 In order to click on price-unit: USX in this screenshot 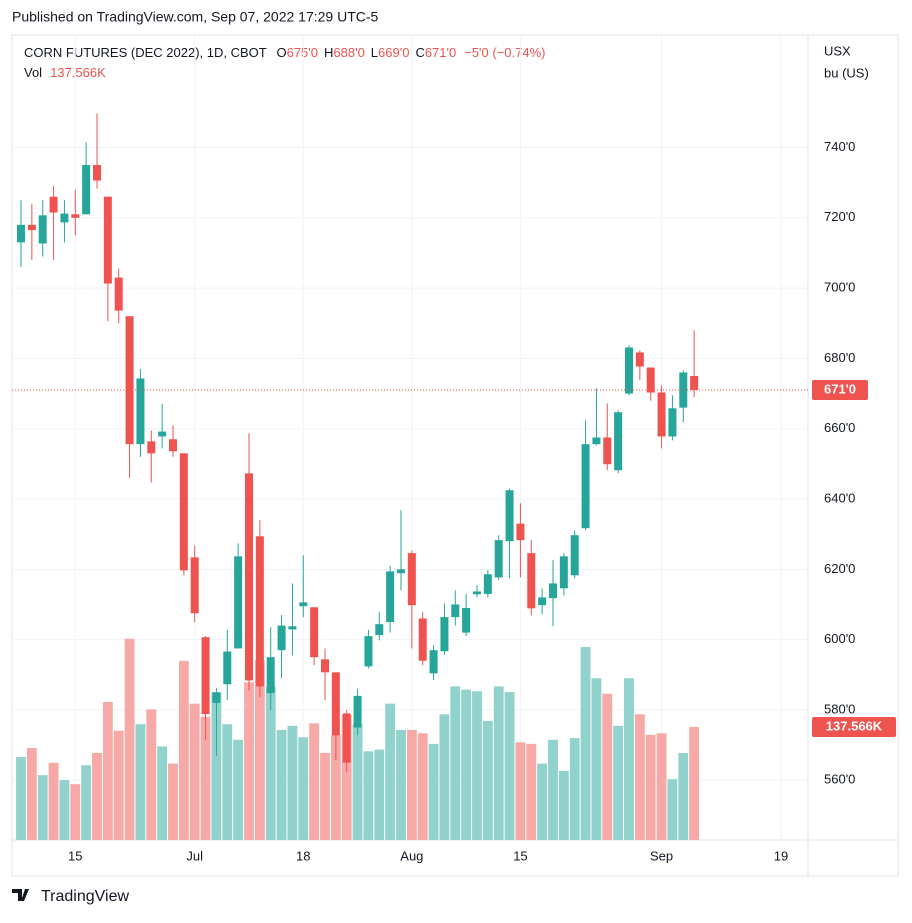, I will do `click(837, 50)`.